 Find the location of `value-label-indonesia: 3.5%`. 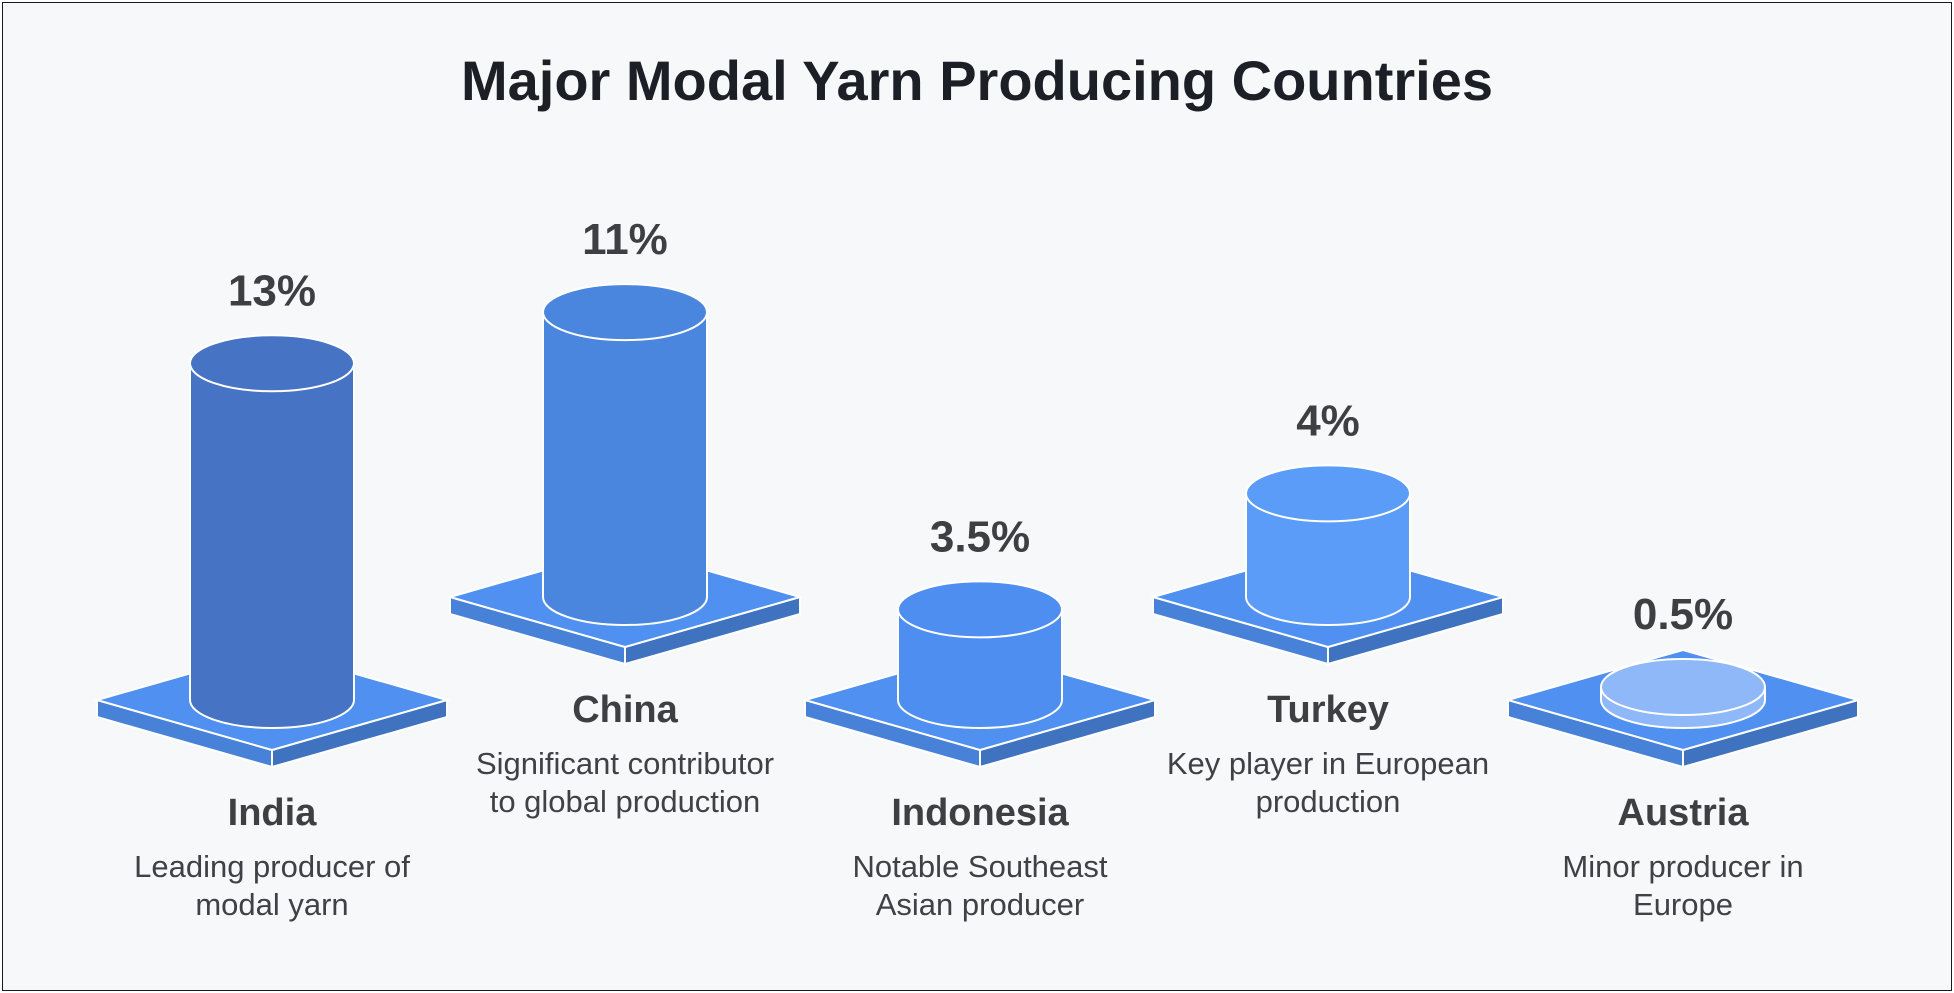

value-label-indonesia: 3.5% is located at coordinates (980, 536).